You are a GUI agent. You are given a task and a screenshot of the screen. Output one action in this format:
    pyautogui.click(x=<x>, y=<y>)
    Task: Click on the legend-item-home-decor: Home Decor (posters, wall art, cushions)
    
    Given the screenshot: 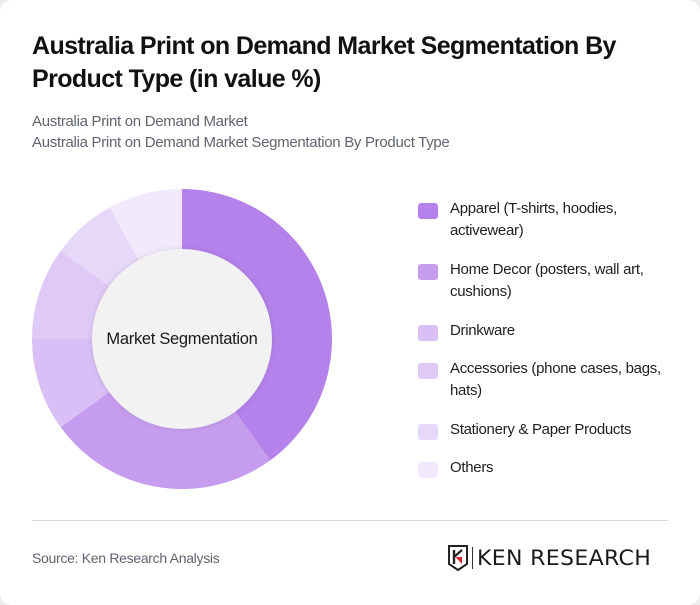 What is the action you would take?
    pyautogui.click(x=553, y=281)
    